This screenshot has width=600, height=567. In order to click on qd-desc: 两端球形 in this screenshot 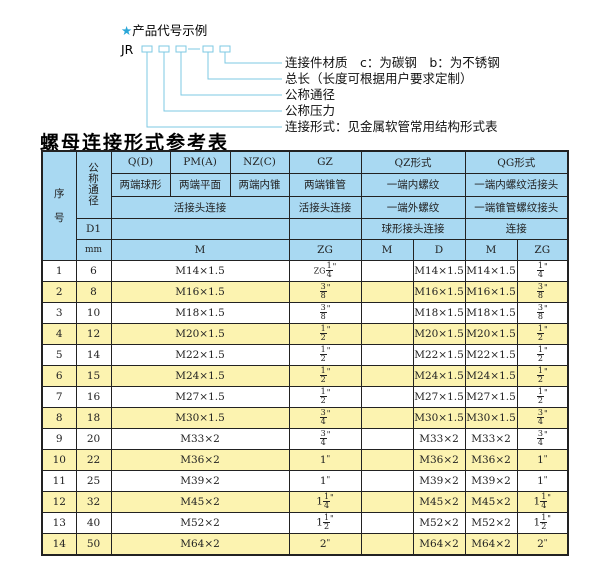, I will do `click(140, 184)`.